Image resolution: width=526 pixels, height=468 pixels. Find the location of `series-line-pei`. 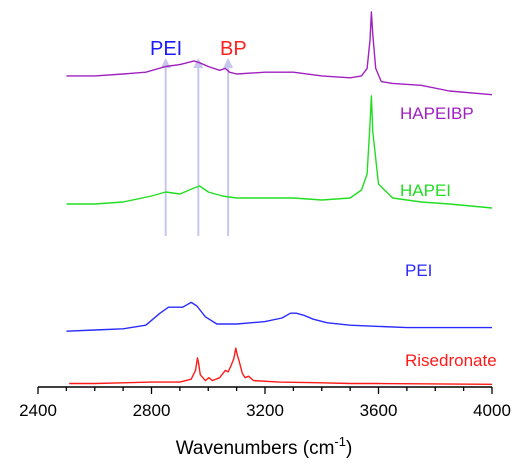

series-line-pei is located at coordinates (279, 316).